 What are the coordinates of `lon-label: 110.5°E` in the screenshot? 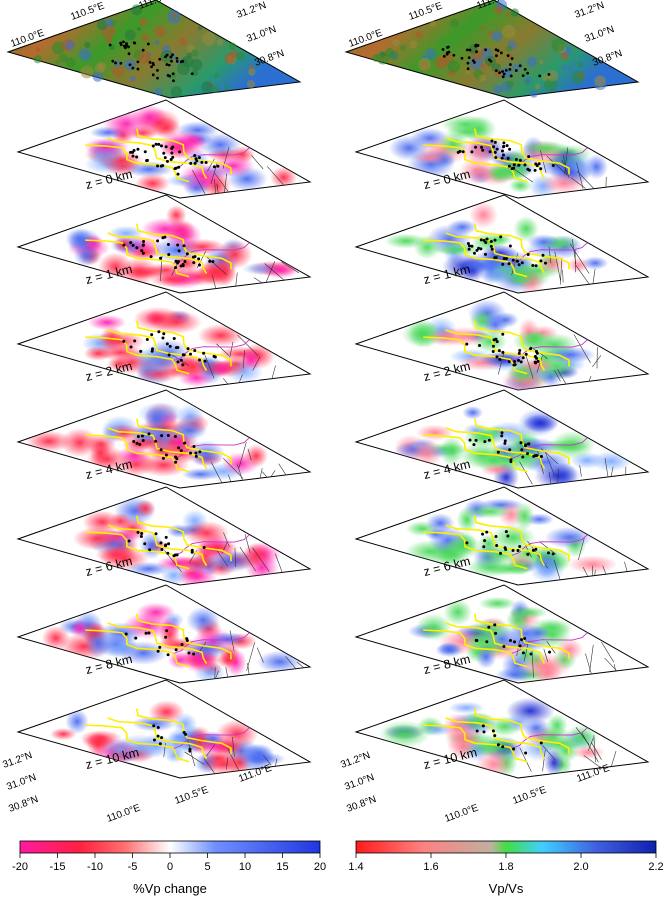 It's located at (529, 795).